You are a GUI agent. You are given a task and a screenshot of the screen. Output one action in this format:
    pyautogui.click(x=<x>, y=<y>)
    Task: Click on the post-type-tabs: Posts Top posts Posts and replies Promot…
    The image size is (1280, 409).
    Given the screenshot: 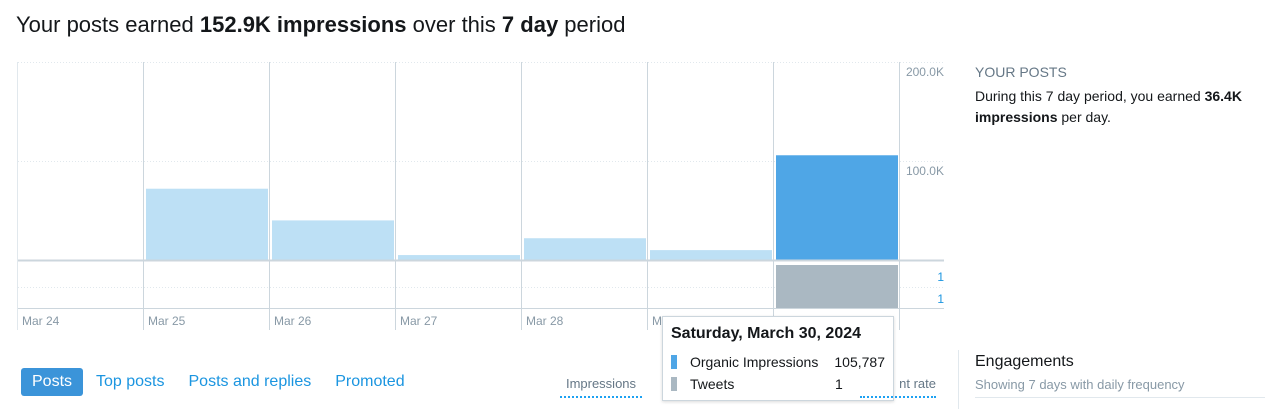 What is the action you would take?
    pyautogui.click(x=219, y=382)
    